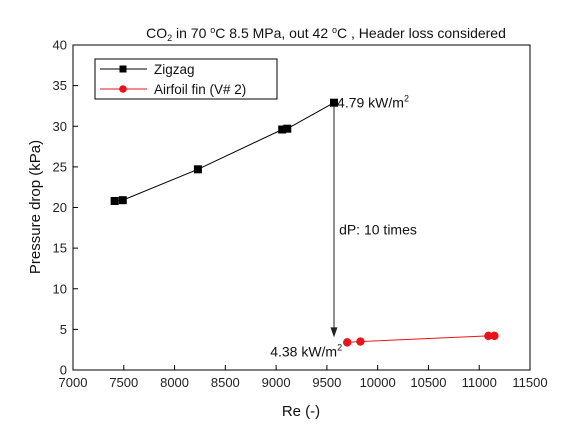  What do you see at coordinates (200, 89) in the screenshot?
I see `legend-airfoil-label: Airfoil fin (V# 2)` at bounding box center [200, 89].